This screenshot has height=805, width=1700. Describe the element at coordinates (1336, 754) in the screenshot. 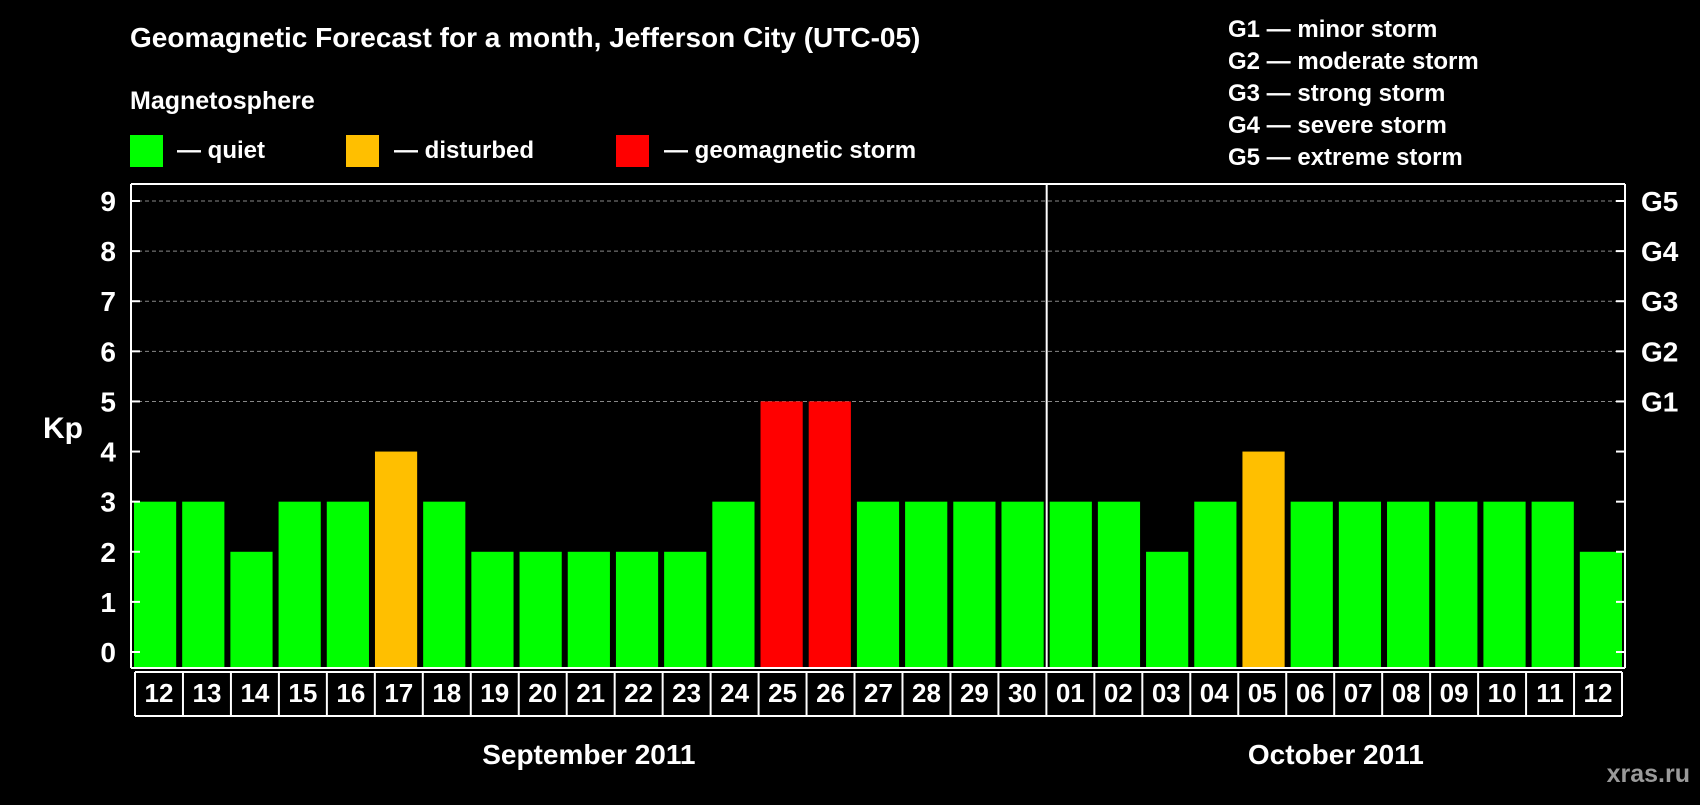

I see `month-label-october: October 2011` at that location.